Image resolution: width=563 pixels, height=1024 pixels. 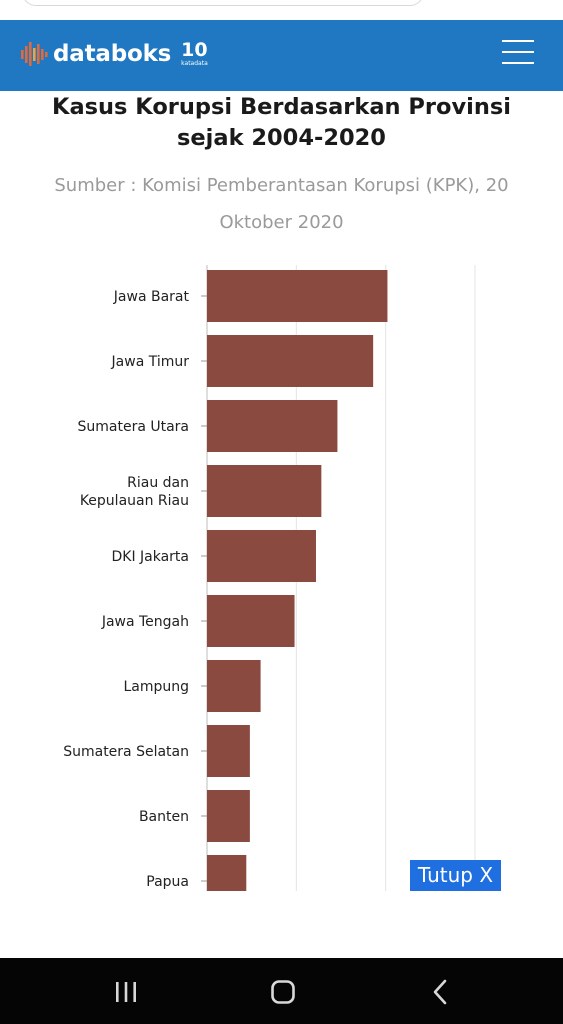 I want to click on category-label-0: Jawa Barat, so click(x=151, y=297).